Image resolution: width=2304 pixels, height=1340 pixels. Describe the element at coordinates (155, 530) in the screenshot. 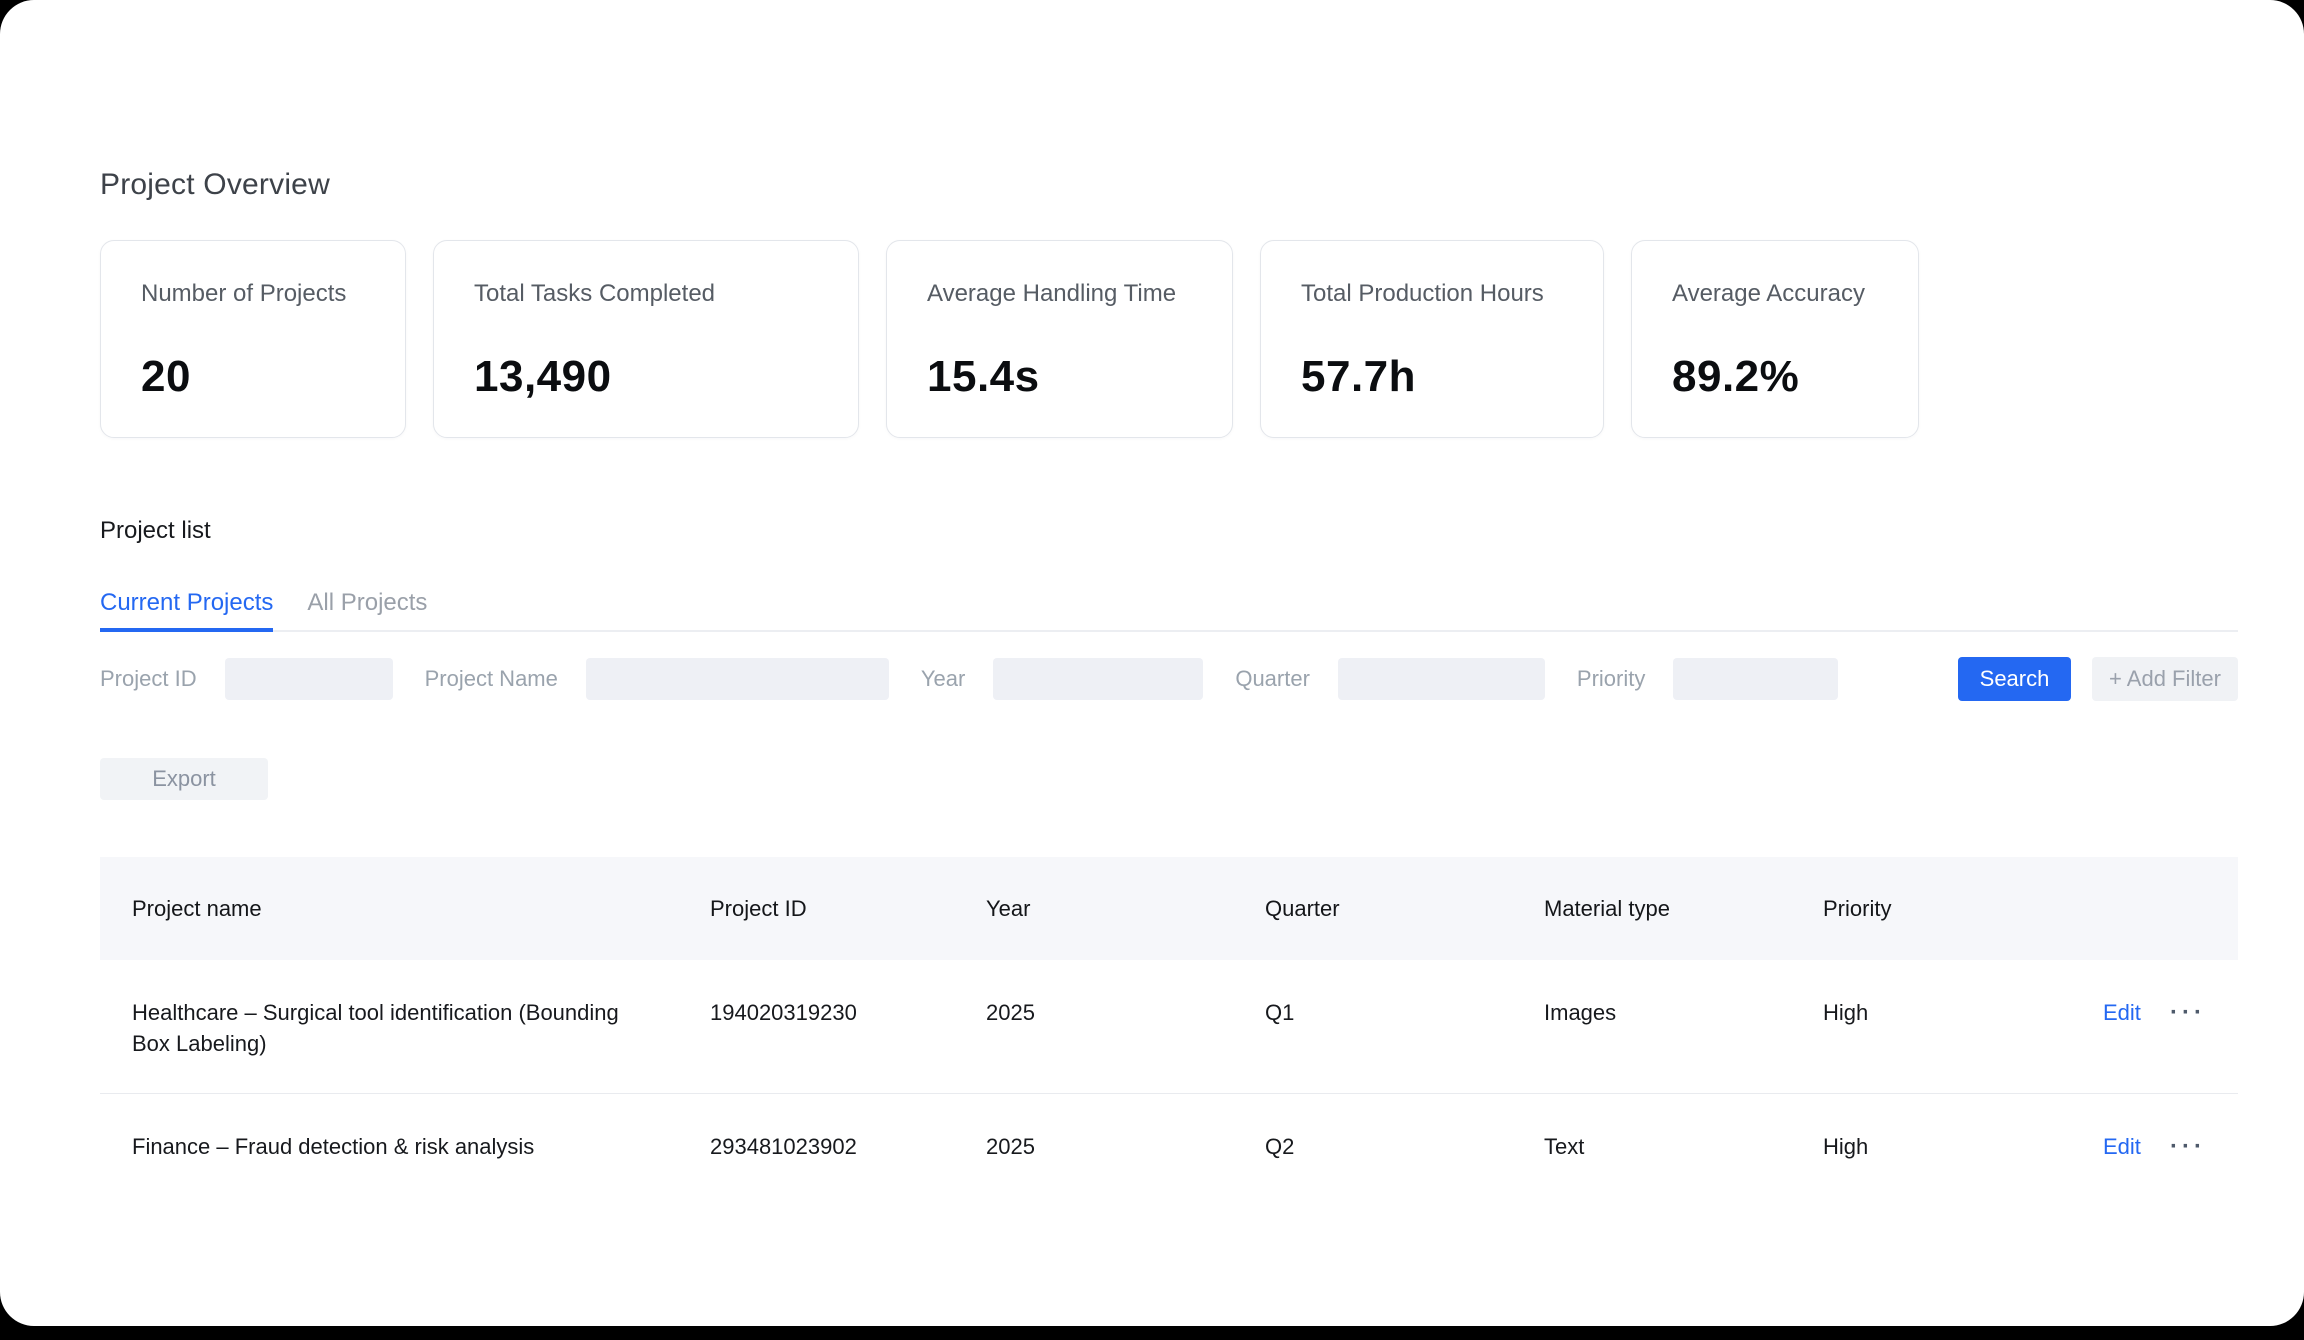

I see `project-list-heading: Project list` at that location.